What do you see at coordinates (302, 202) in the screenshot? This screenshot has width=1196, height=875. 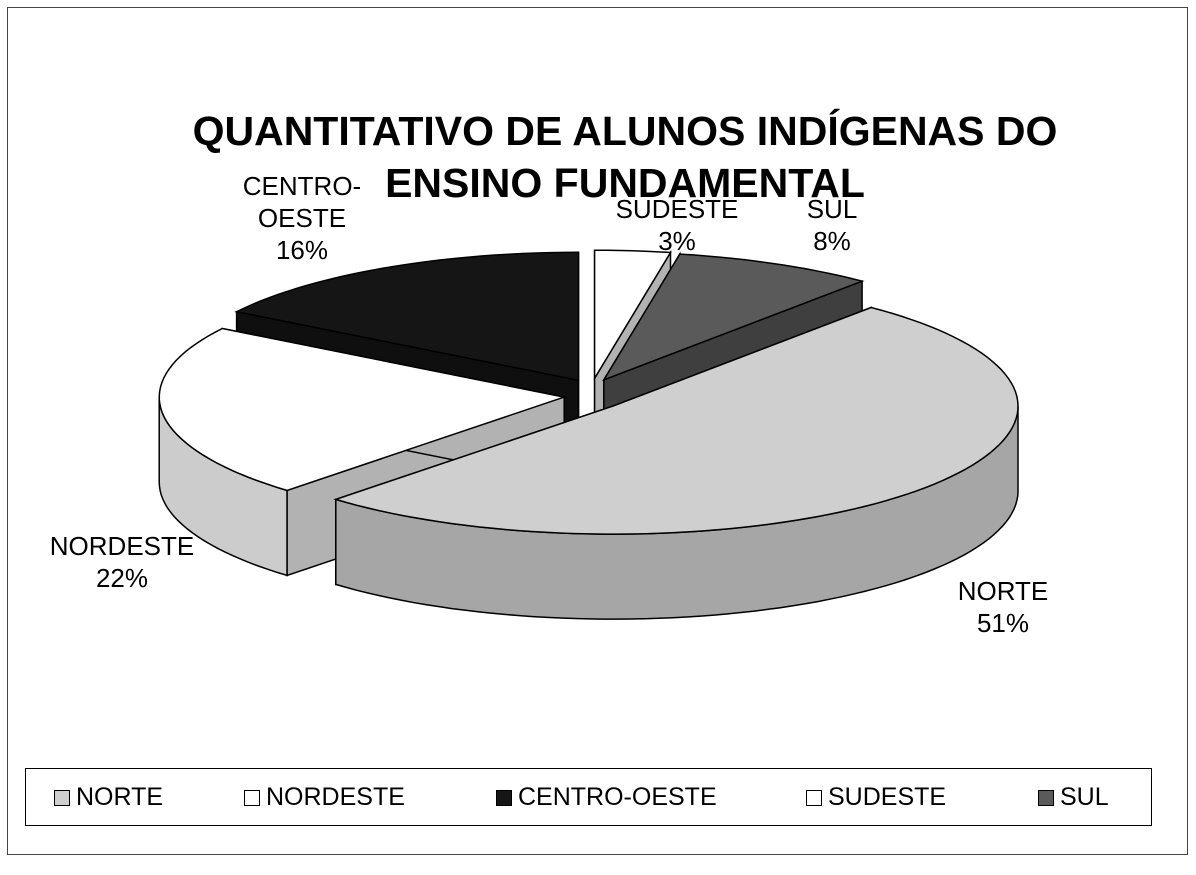 I see `data-label-category: CENTRO-OESTE` at bounding box center [302, 202].